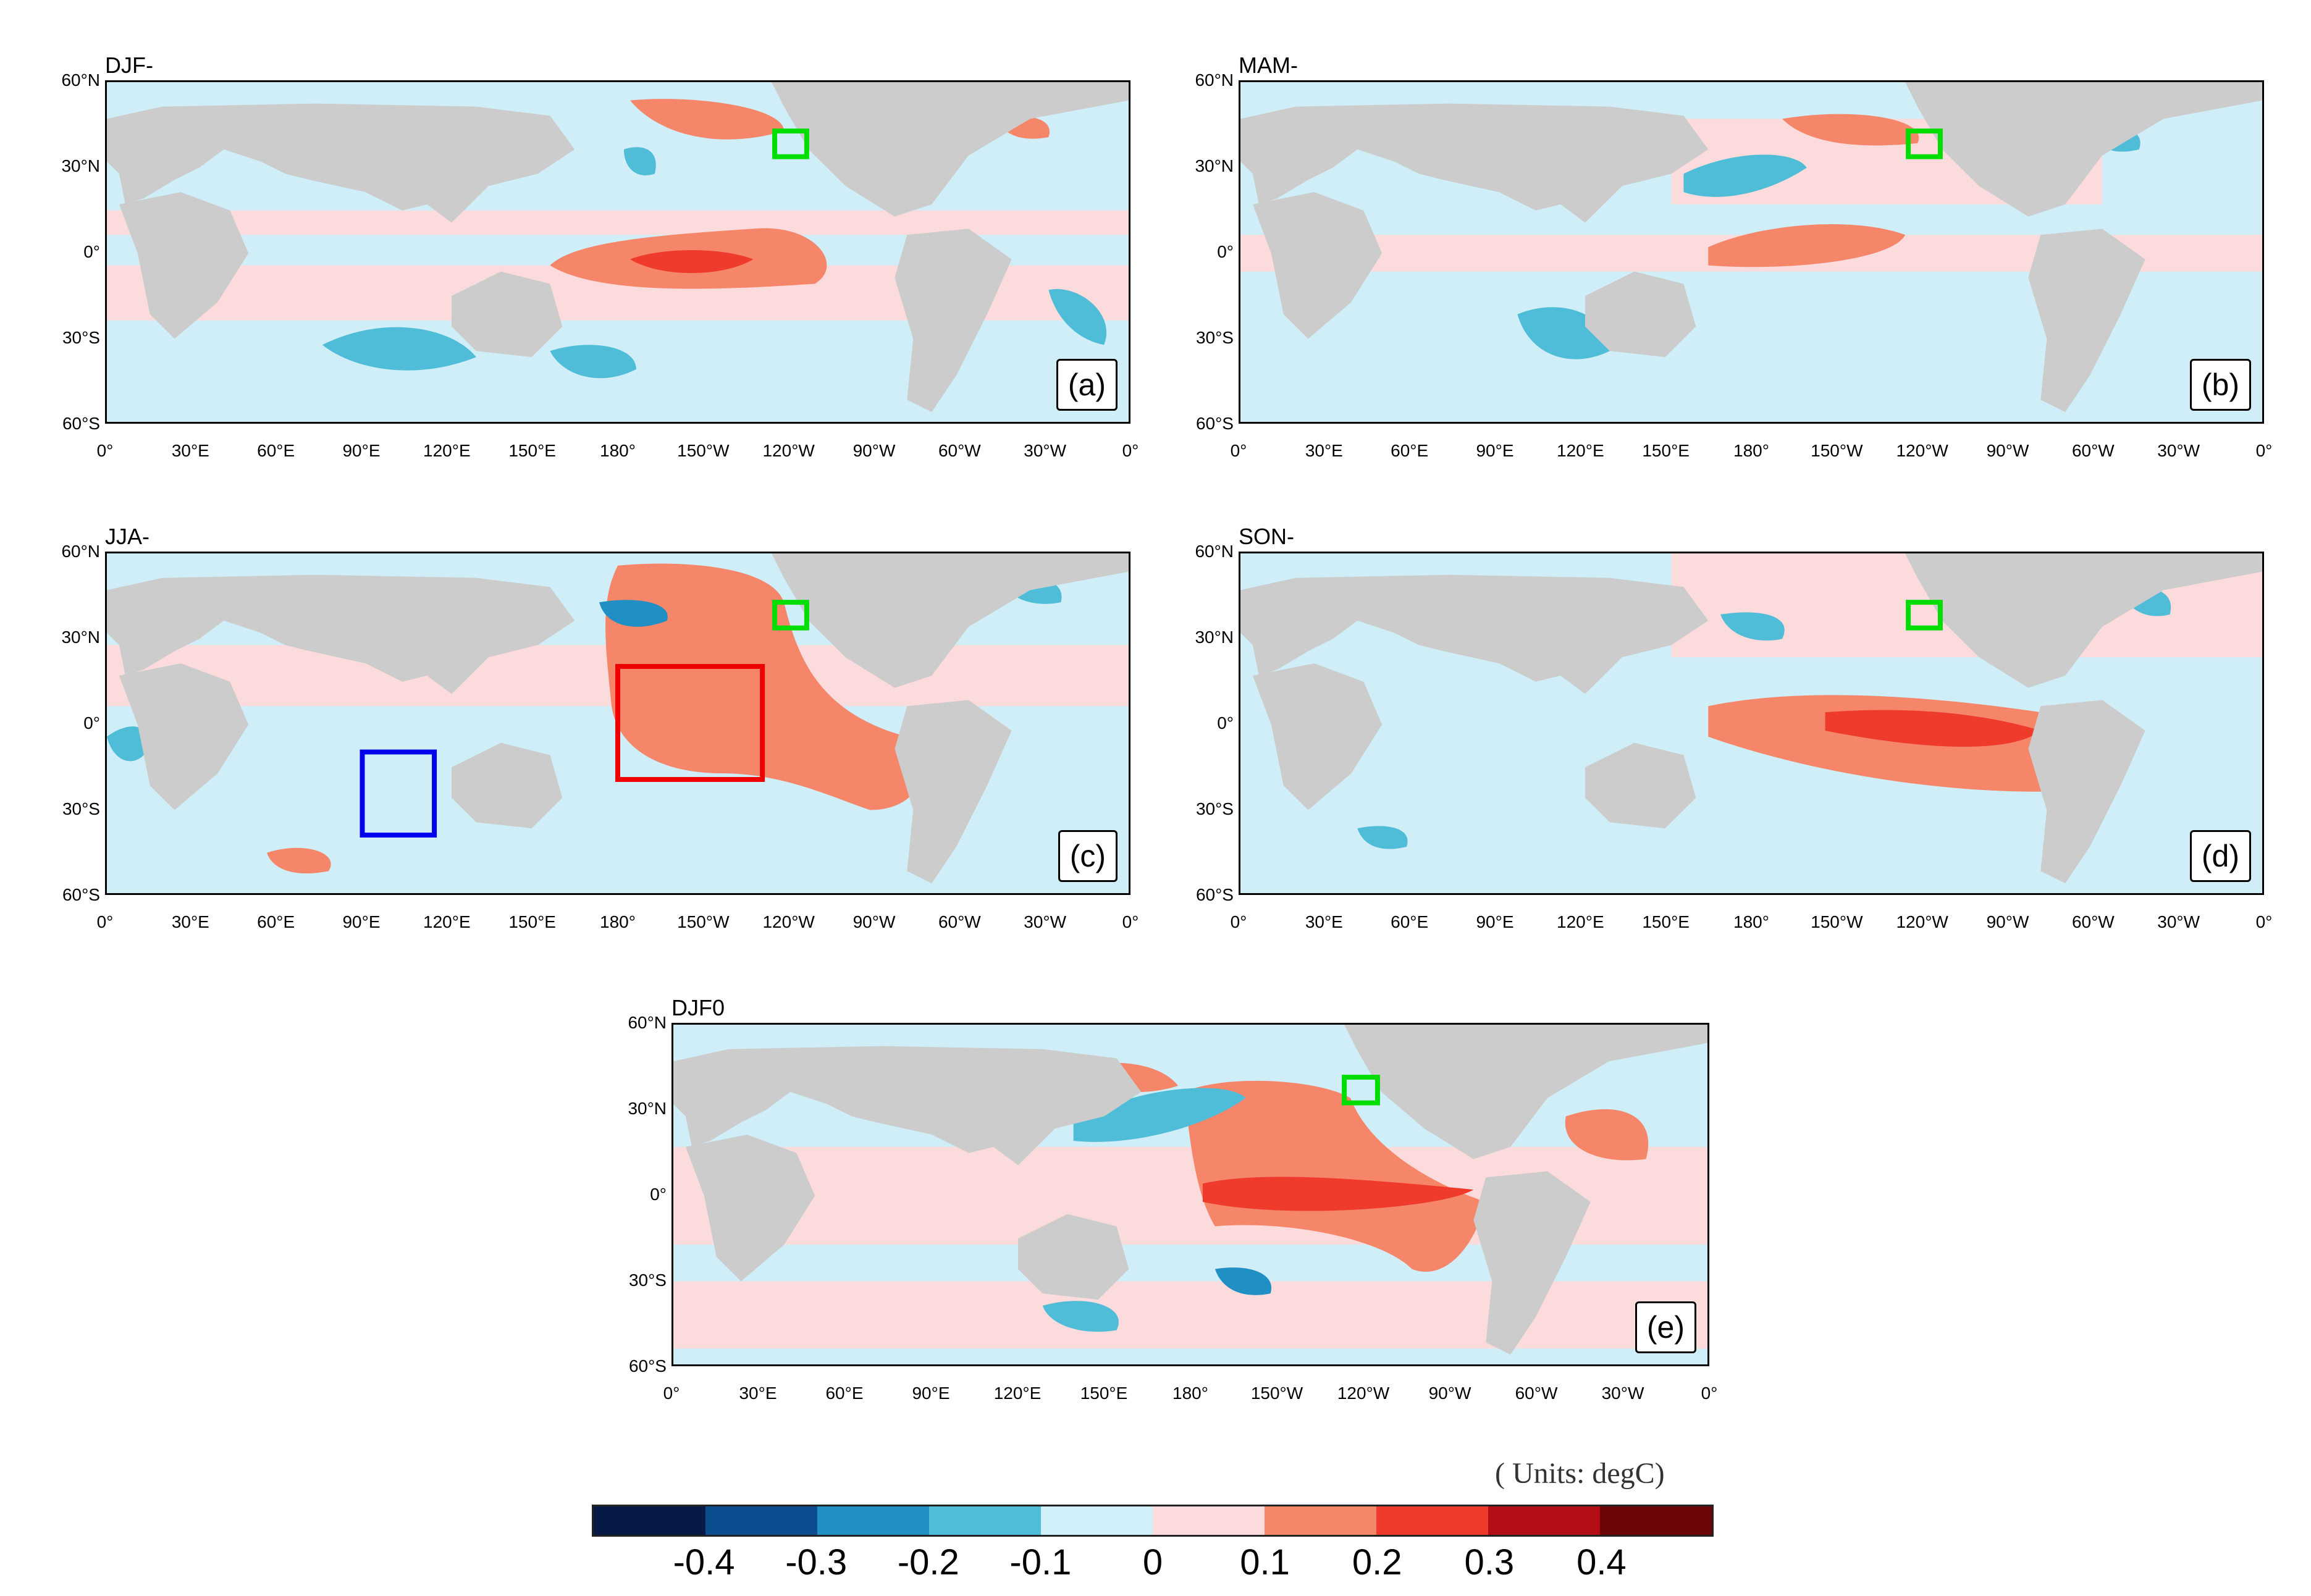  What do you see at coordinates (1537, 1394) in the screenshot?
I see `lon-tick-label: 60°W` at bounding box center [1537, 1394].